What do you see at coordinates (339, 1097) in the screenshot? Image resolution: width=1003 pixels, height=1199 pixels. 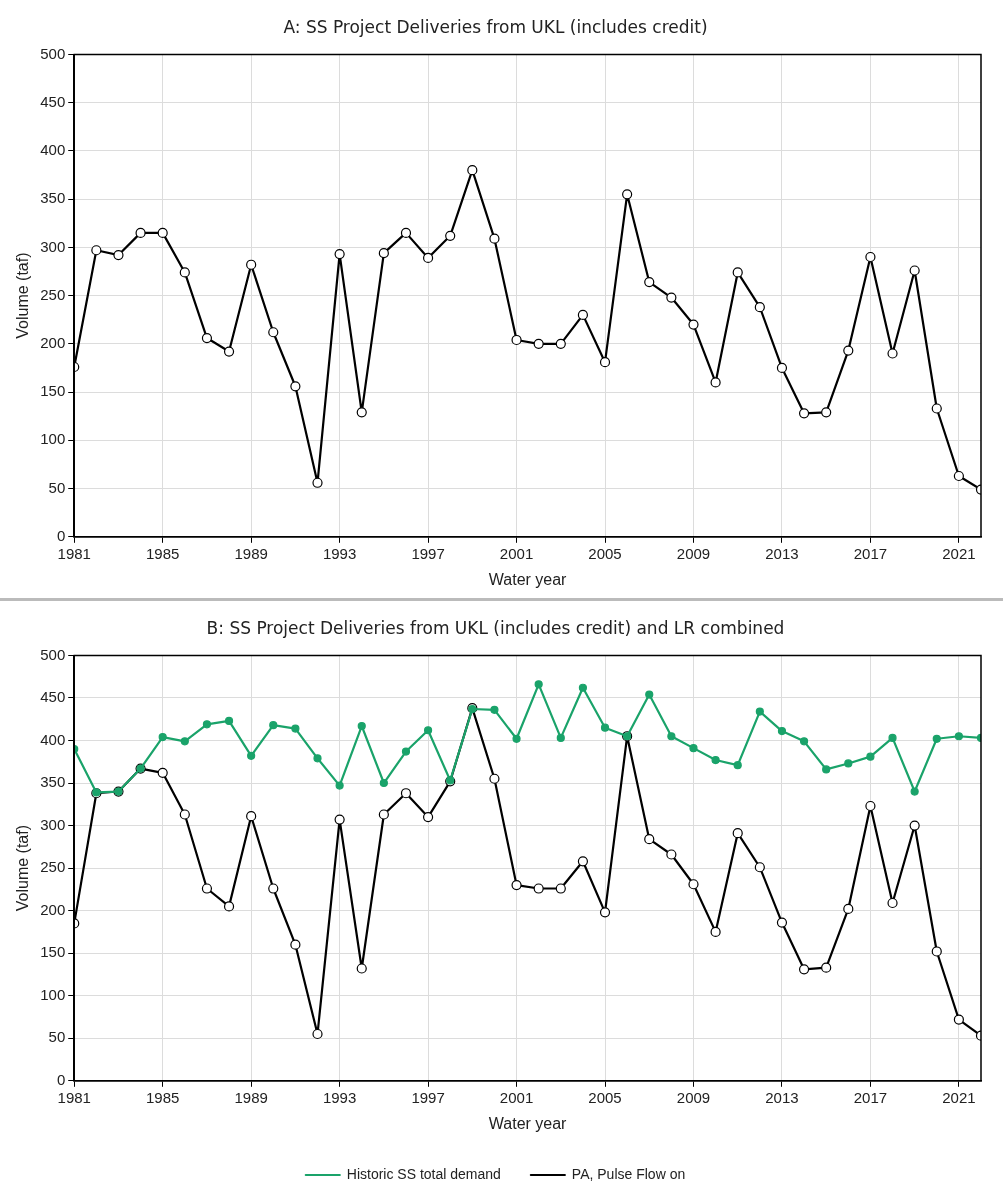 I see `x-tick-label: 1993` at bounding box center [339, 1097].